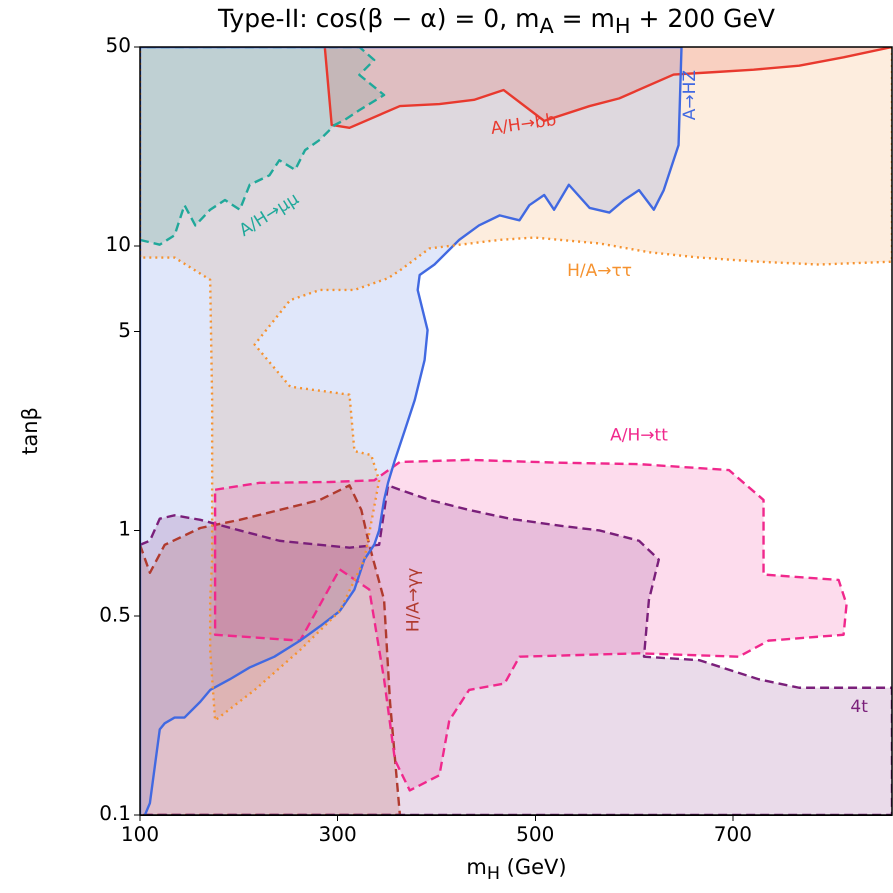 The image size is (893, 893). What do you see at coordinates (496, 21) in the screenshot?
I see `chart-title: Type-II: cos(β − α) = 0, m$_{A}$ = m$_{H}$ + 200 GeV` at bounding box center [496, 21].